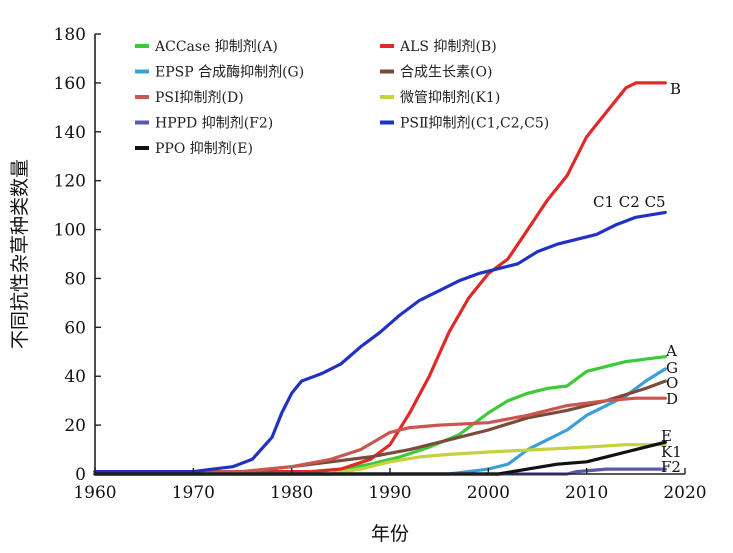 This screenshot has width=733, height=553. I want to click on y-tick-label: 140, so click(70, 133).